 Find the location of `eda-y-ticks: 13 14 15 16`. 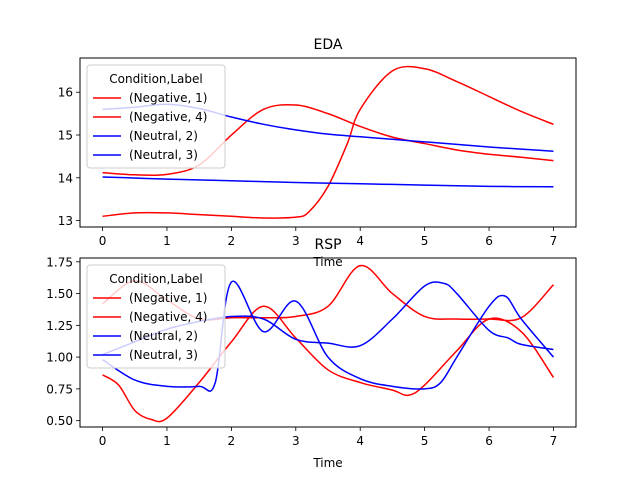

eda-y-ticks: 13 14 15 16 is located at coordinates (69, 157).